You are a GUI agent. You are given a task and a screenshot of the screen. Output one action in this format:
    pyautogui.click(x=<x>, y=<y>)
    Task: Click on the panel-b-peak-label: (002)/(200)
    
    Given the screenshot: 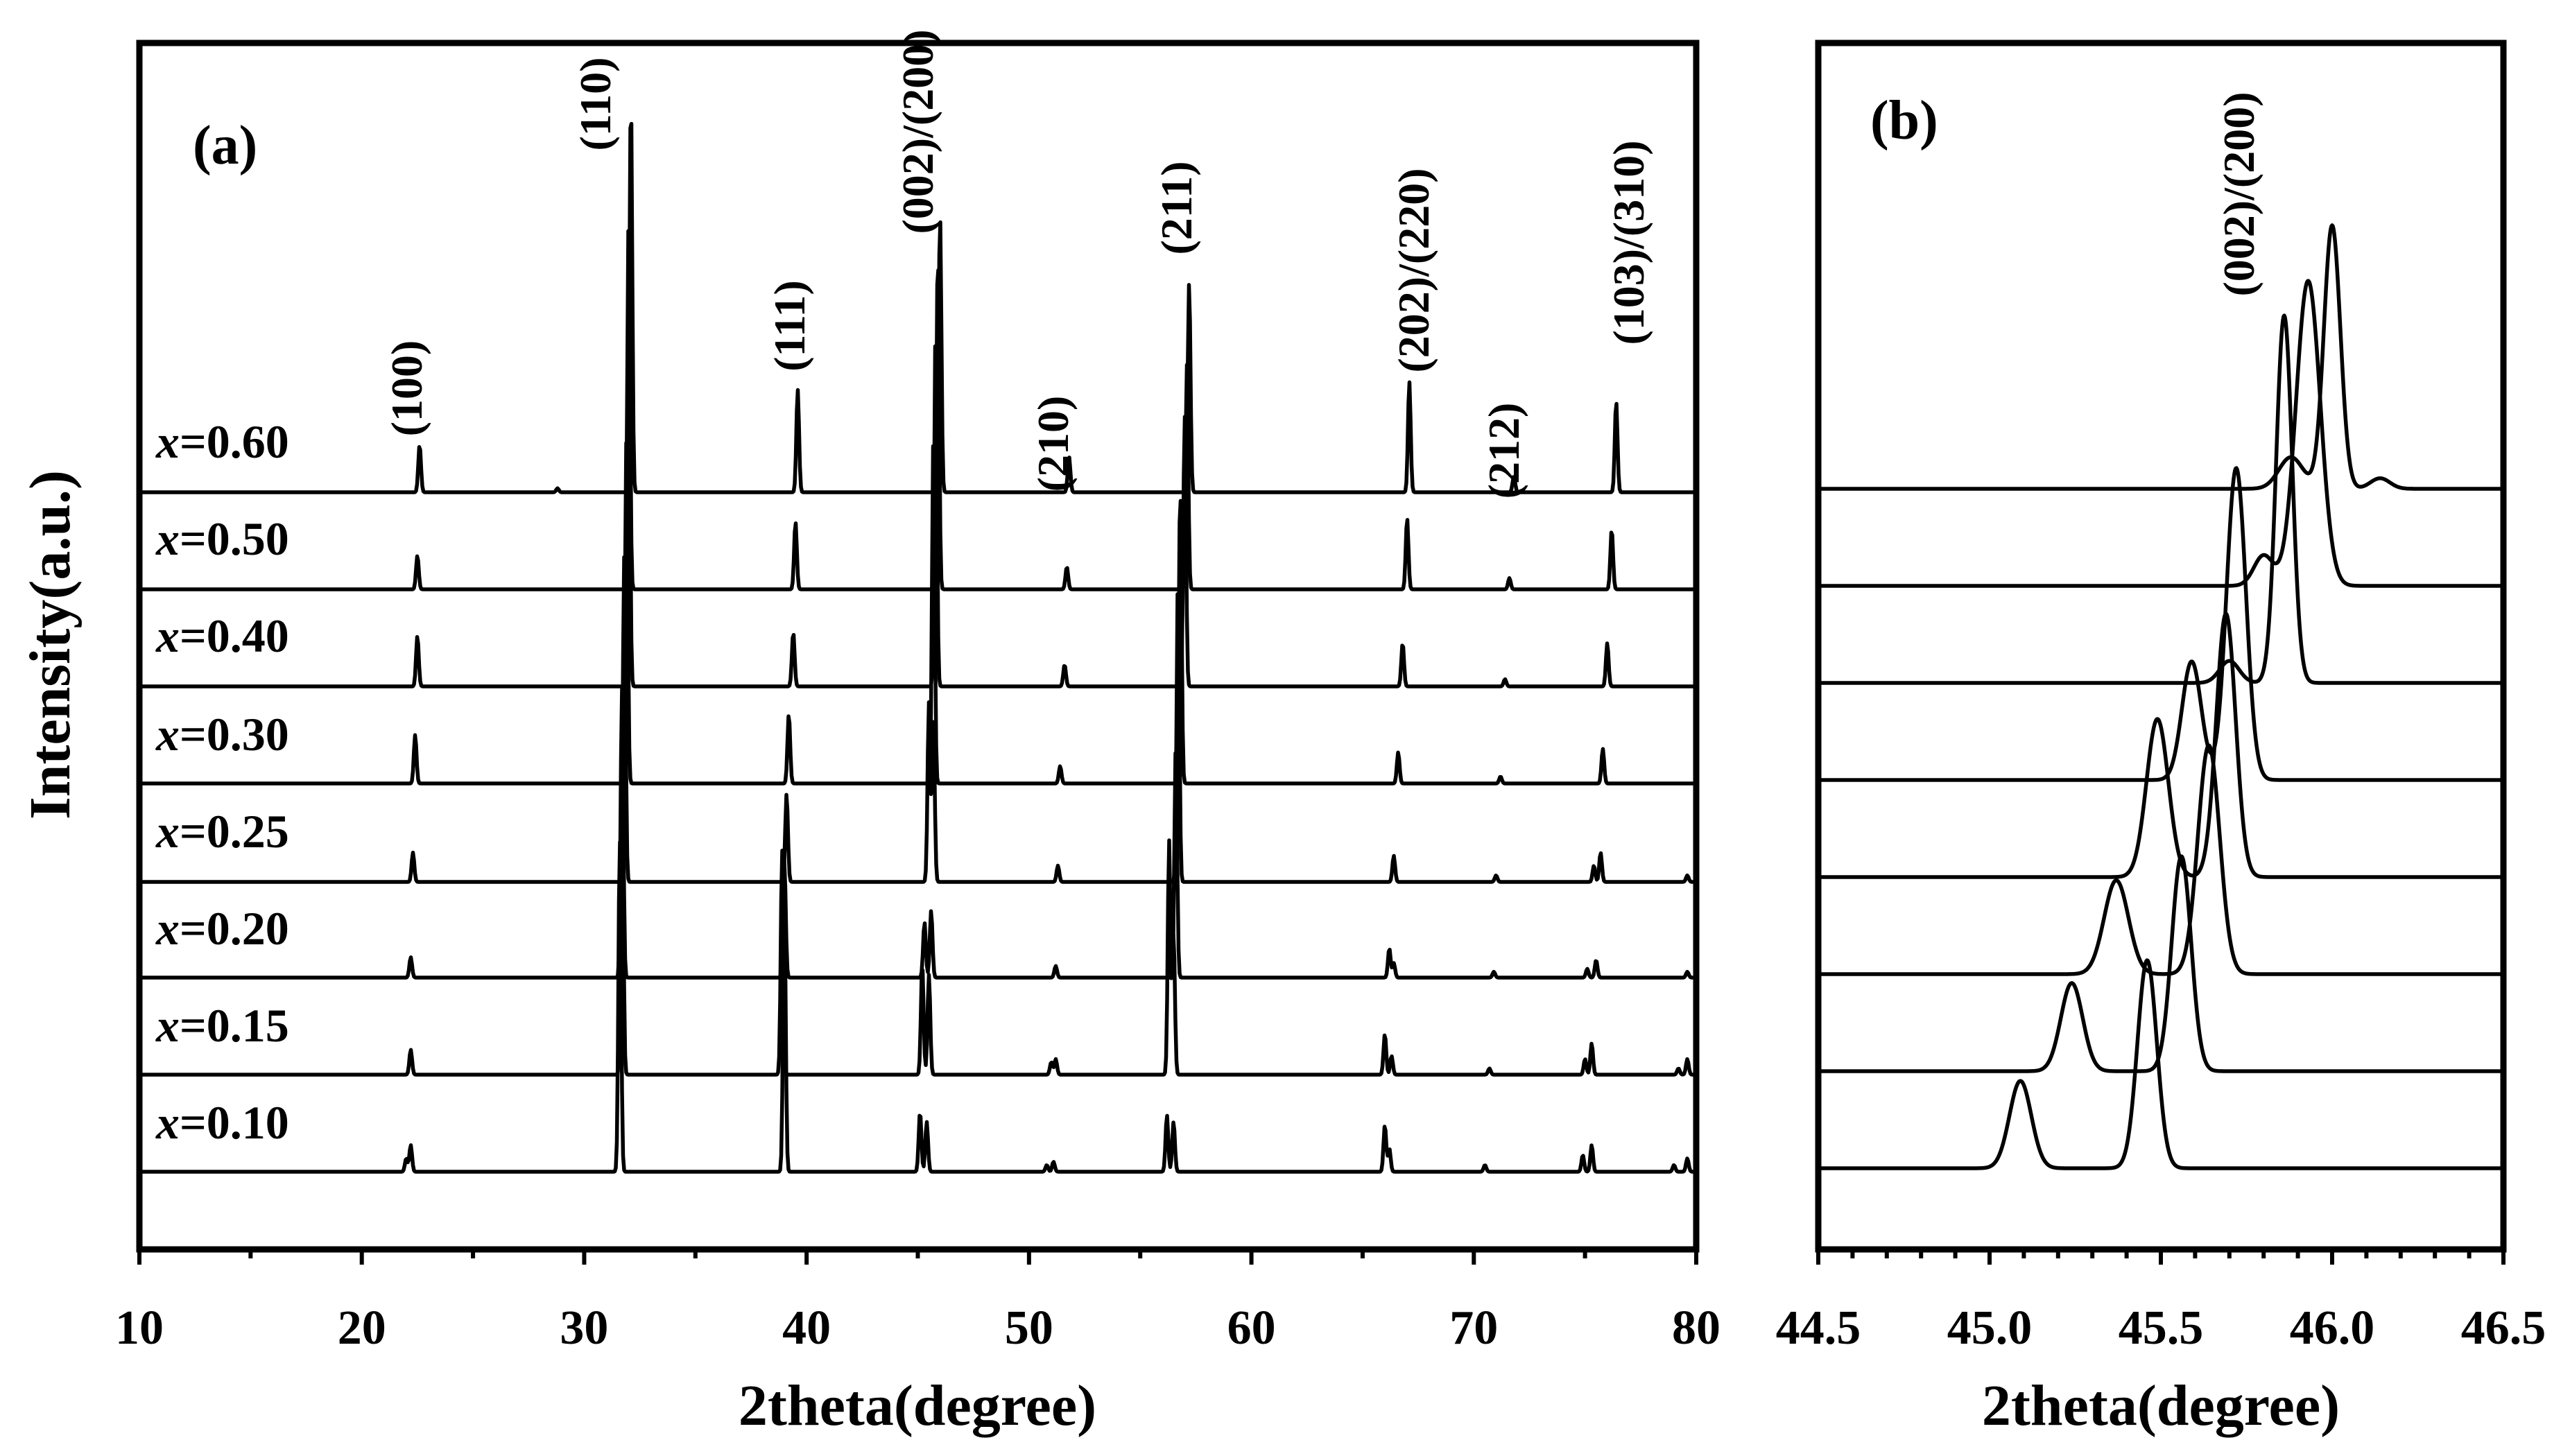 What is the action you would take?
    pyautogui.click(x=2238, y=194)
    